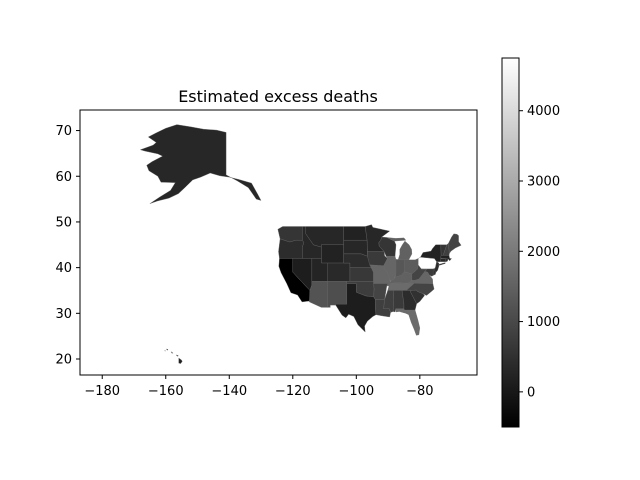 The image size is (640, 480). Describe the element at coordinates (102, 391) in the screenshot. I see `x-tick-label: −180` at that location.